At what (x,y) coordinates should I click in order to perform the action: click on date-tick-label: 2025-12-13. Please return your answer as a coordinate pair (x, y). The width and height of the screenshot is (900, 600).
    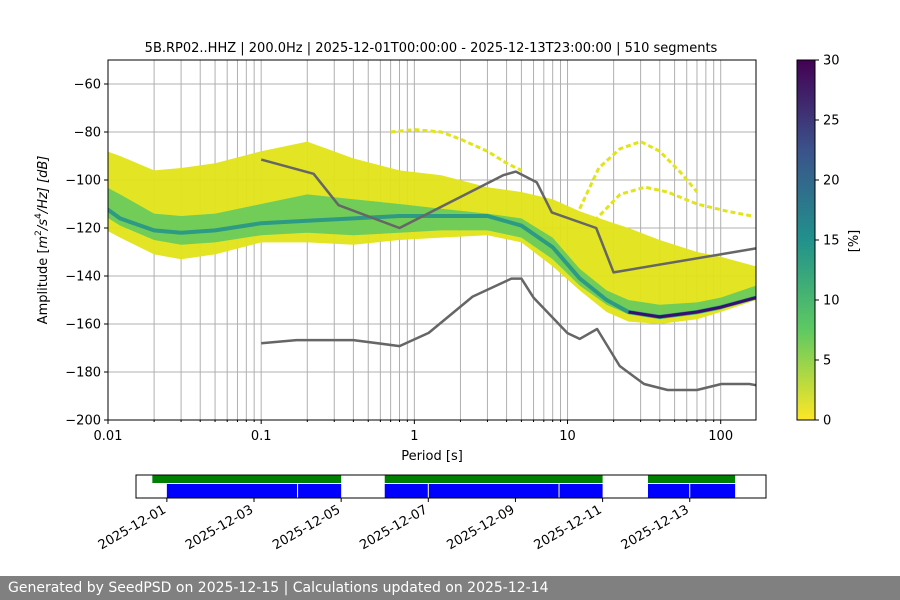
    Looking at the image, I should click on (655, 527).